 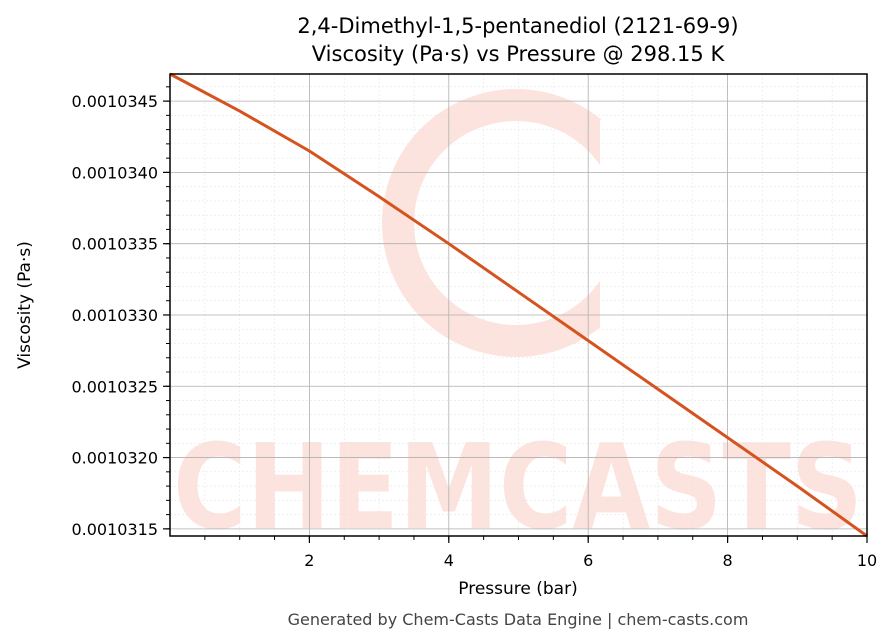 I want to click on x-tick-label: 10, so click(x=867, y=560).